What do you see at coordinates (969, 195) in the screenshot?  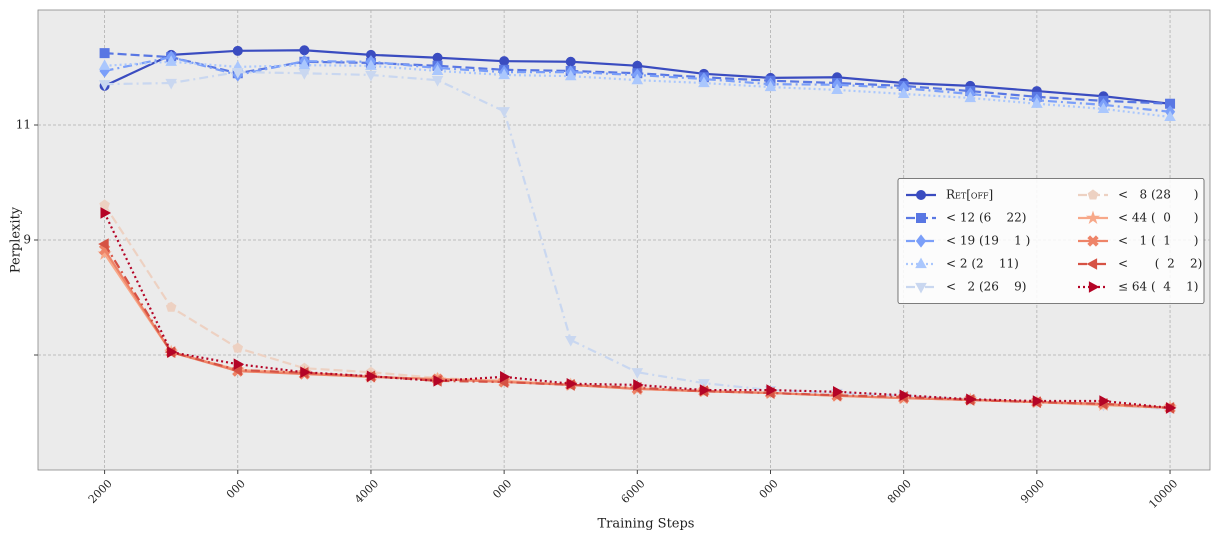 I see `legend-label: Ret[off]` at bounding box center [969, 195].